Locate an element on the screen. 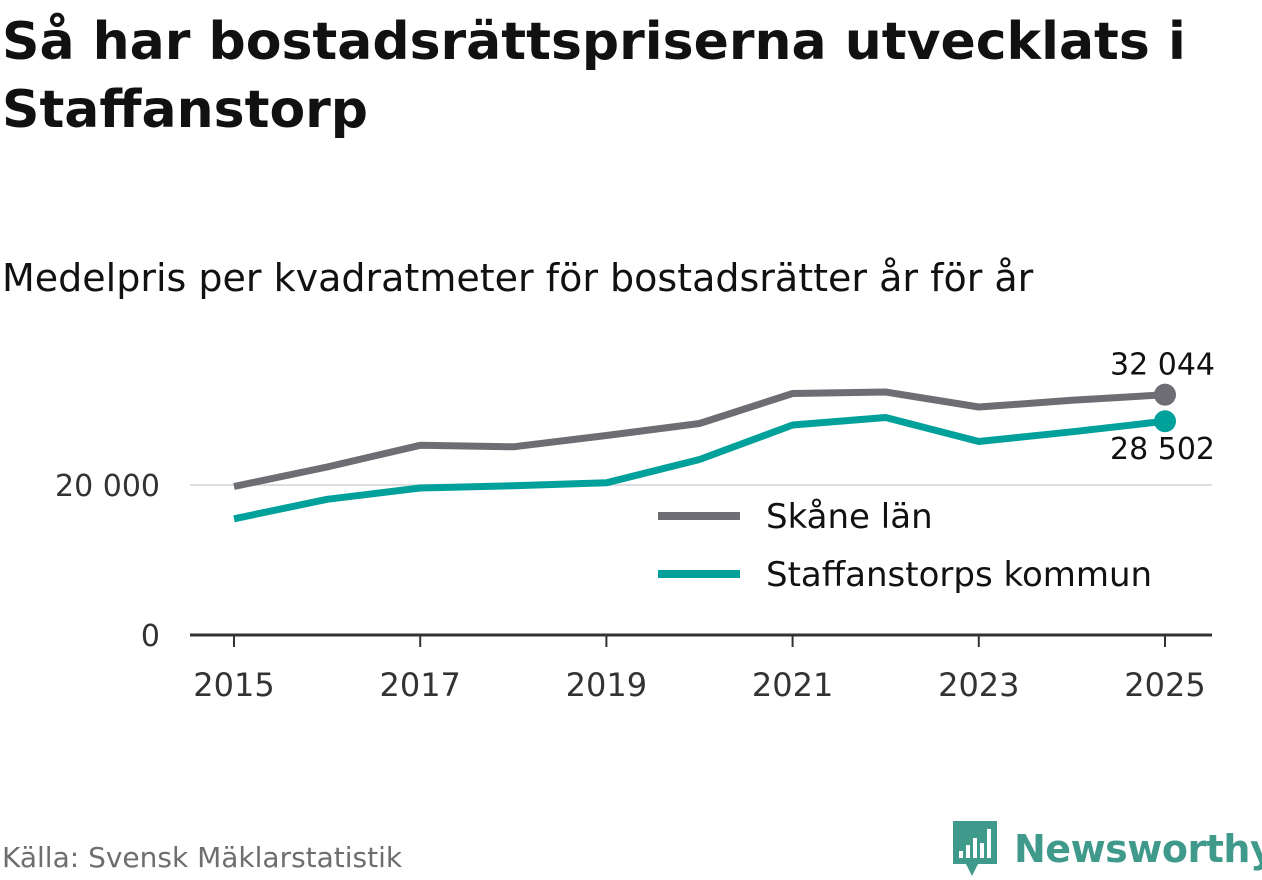  x-tick-label: 2019 is located at coordinates (606, 685).